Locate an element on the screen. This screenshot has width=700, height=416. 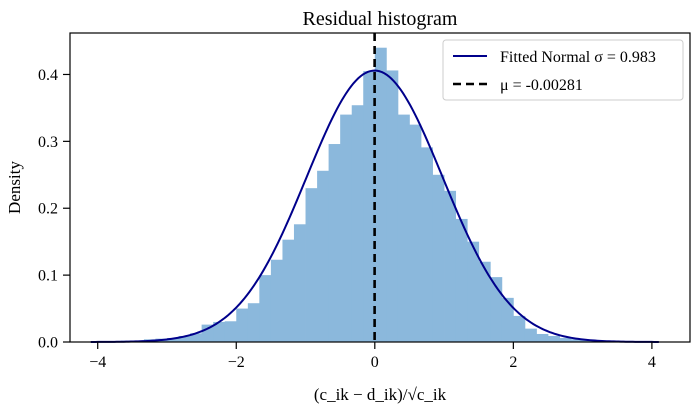
y-tick-label: 0.2 is located at coordinates (48, 209).